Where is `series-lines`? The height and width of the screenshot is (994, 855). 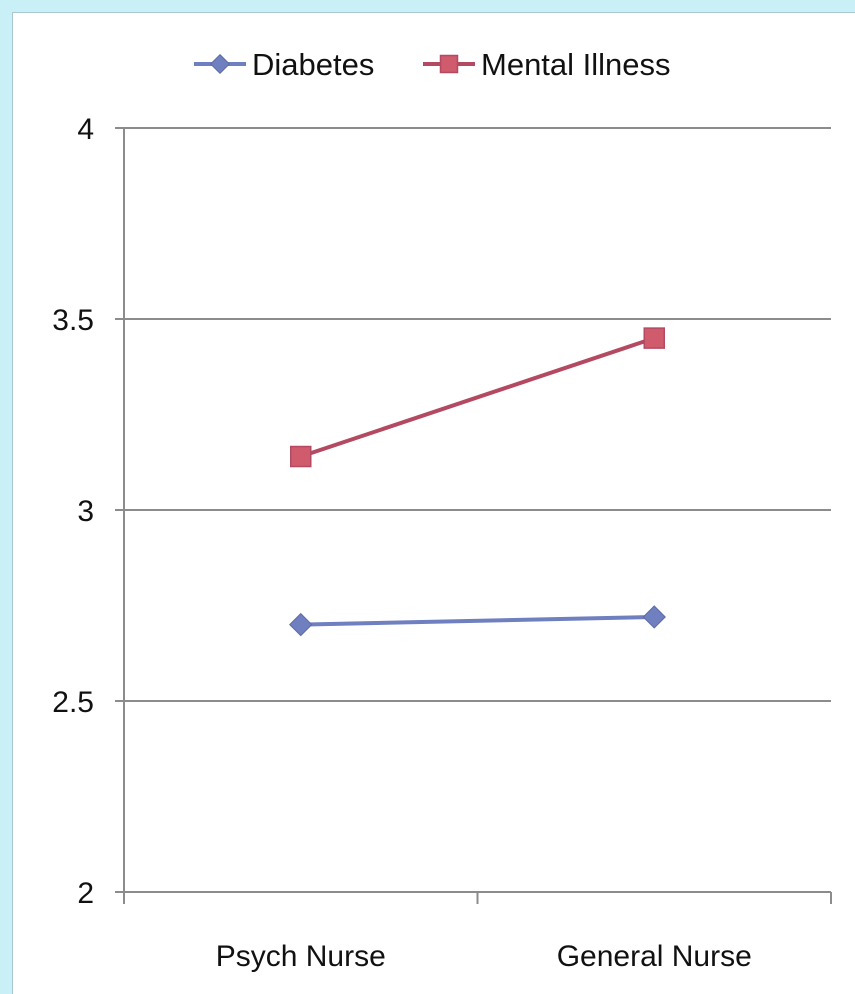
series-lines is located at coordinates (477, 482).